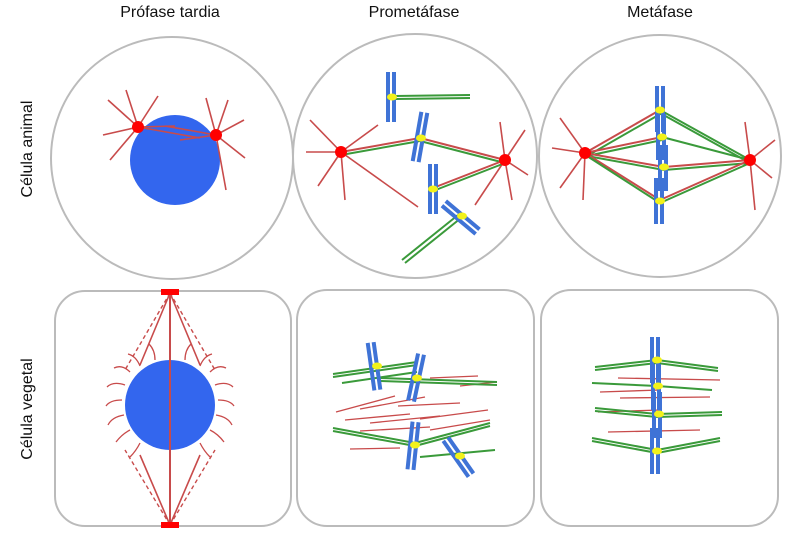 This screenshot has height=535, width=802. I want to click on animal-prometaphase-content, so click(417, 168).